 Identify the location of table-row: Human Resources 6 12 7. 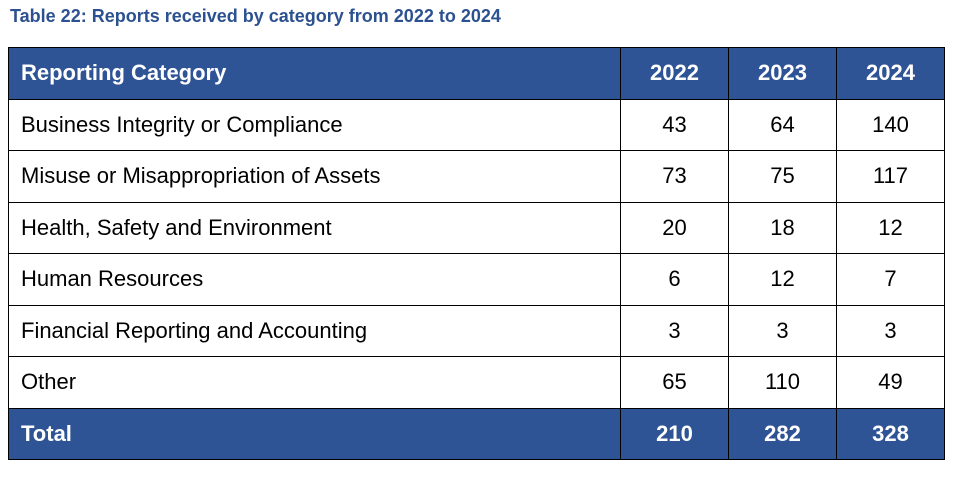
(476, 279).